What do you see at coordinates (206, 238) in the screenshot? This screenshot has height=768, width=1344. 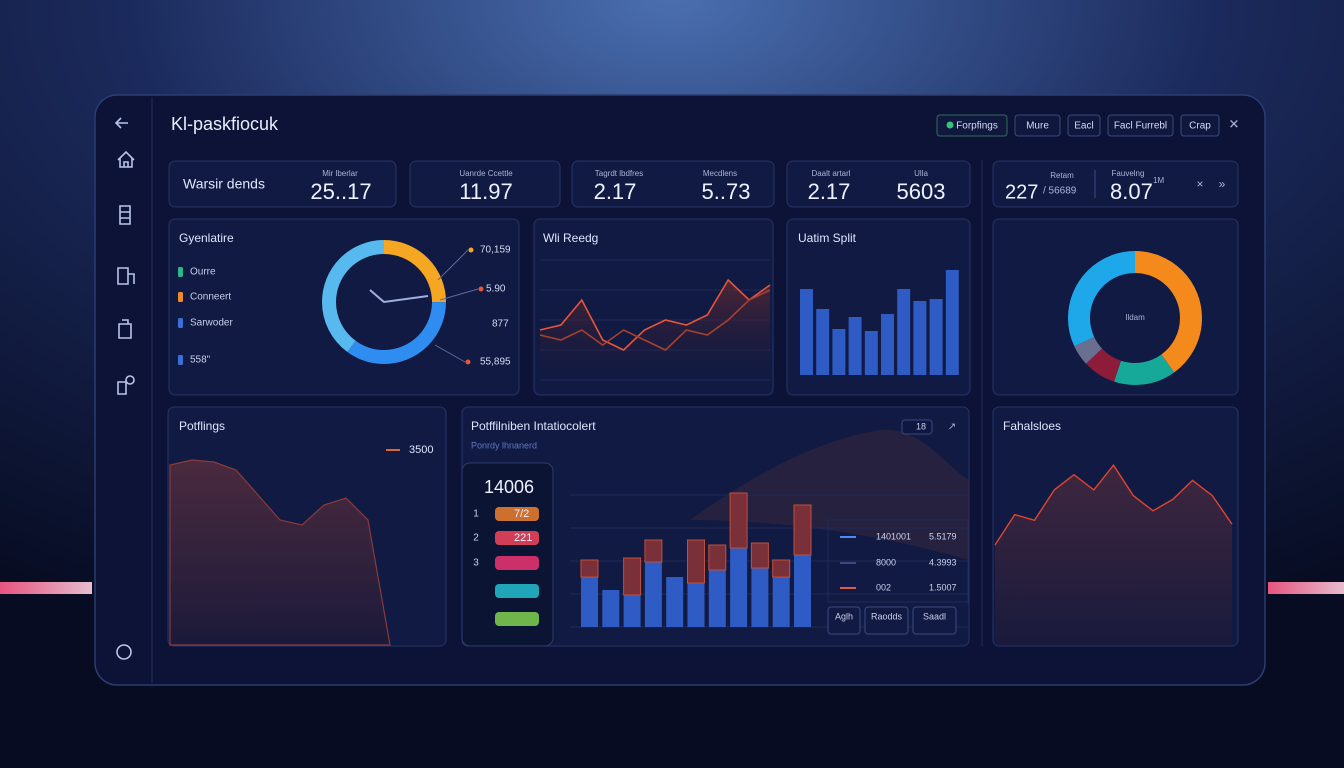 I see `panel-title: Gyenlatire` at bounding box center [206, 238].